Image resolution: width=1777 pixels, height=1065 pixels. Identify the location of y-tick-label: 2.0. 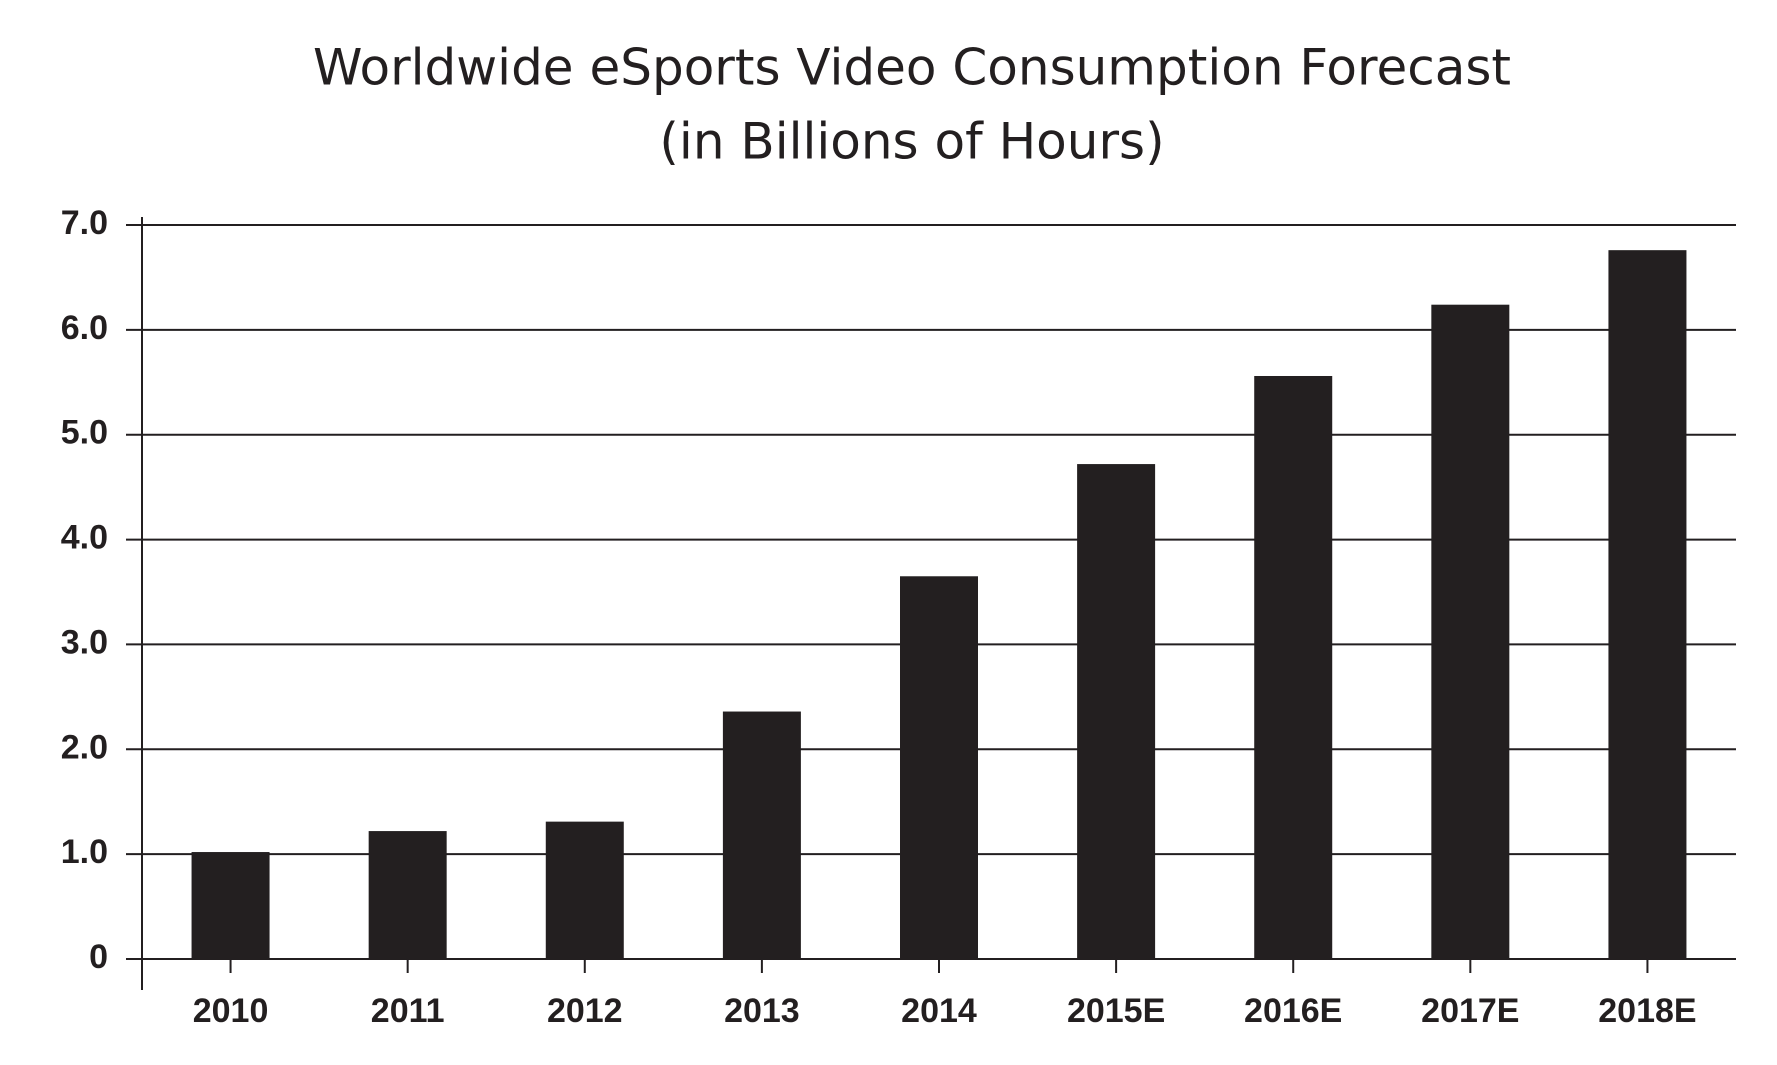
(84, 747).